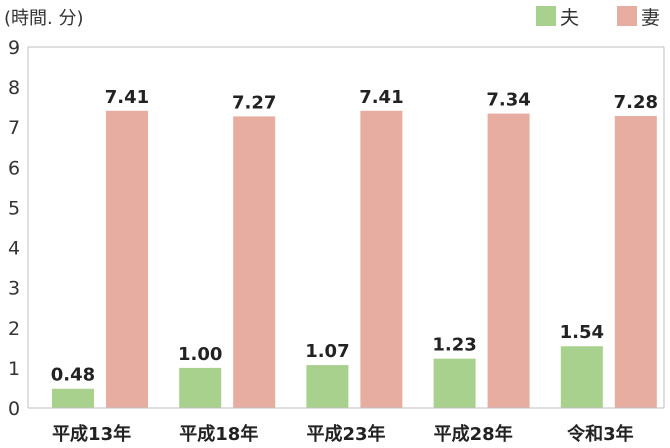 This screenshot has height=448, width=670. What do you see at coordinates (254, 102) in the screenshot?
I see `data-label: 7.27` at bounding box center [254, 102].